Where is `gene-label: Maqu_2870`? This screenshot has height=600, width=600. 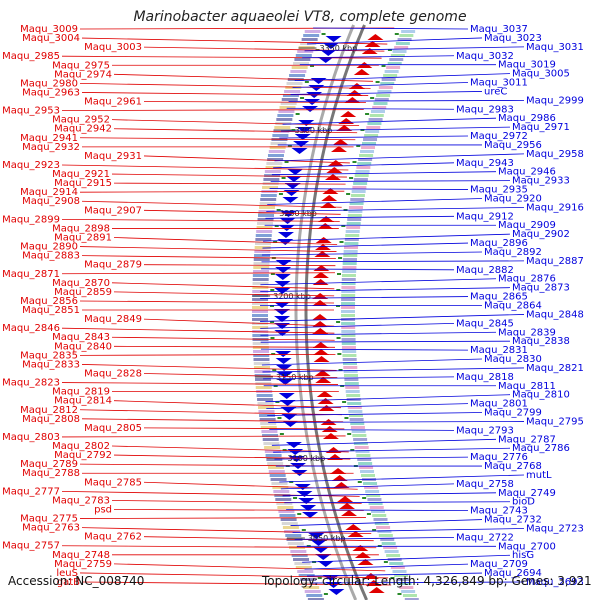
gene-label: Maqu_2870 is located at coordinates (81, 283).